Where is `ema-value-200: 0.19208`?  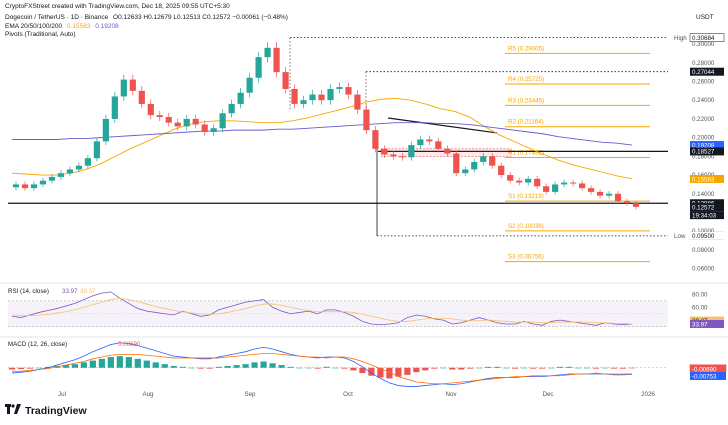 ema-value-200: 0.19208 is located at coordinates (107, 26).